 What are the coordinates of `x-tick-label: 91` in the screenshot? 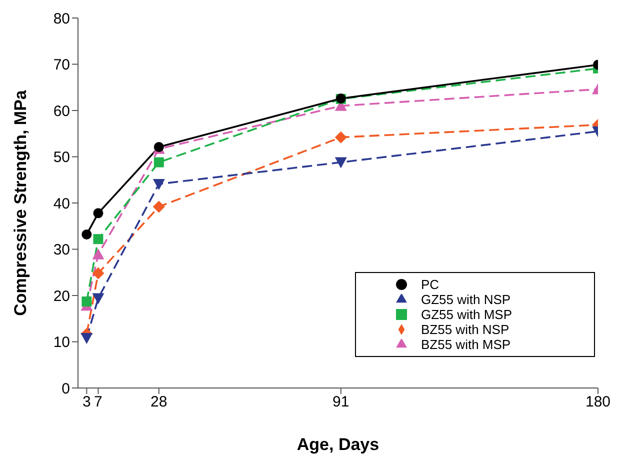 It's located at (341, 402).